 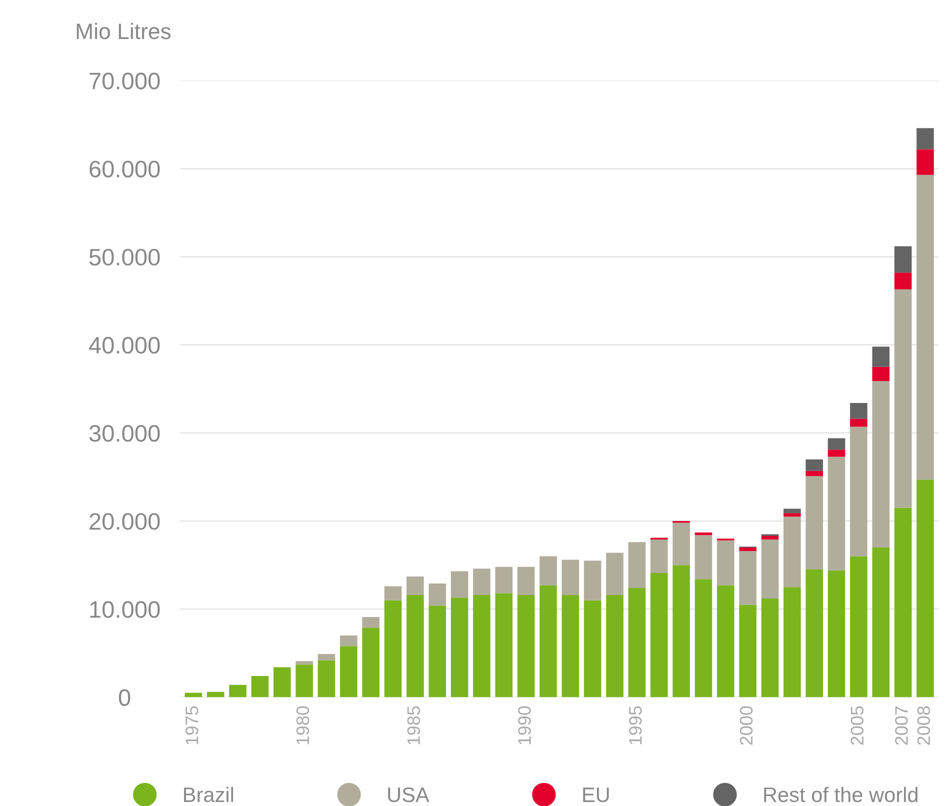 What do you see at coordinates (746, 725) in the screenshot?
I see `x-tick-label: 2000` at bounding box center [746, 725].